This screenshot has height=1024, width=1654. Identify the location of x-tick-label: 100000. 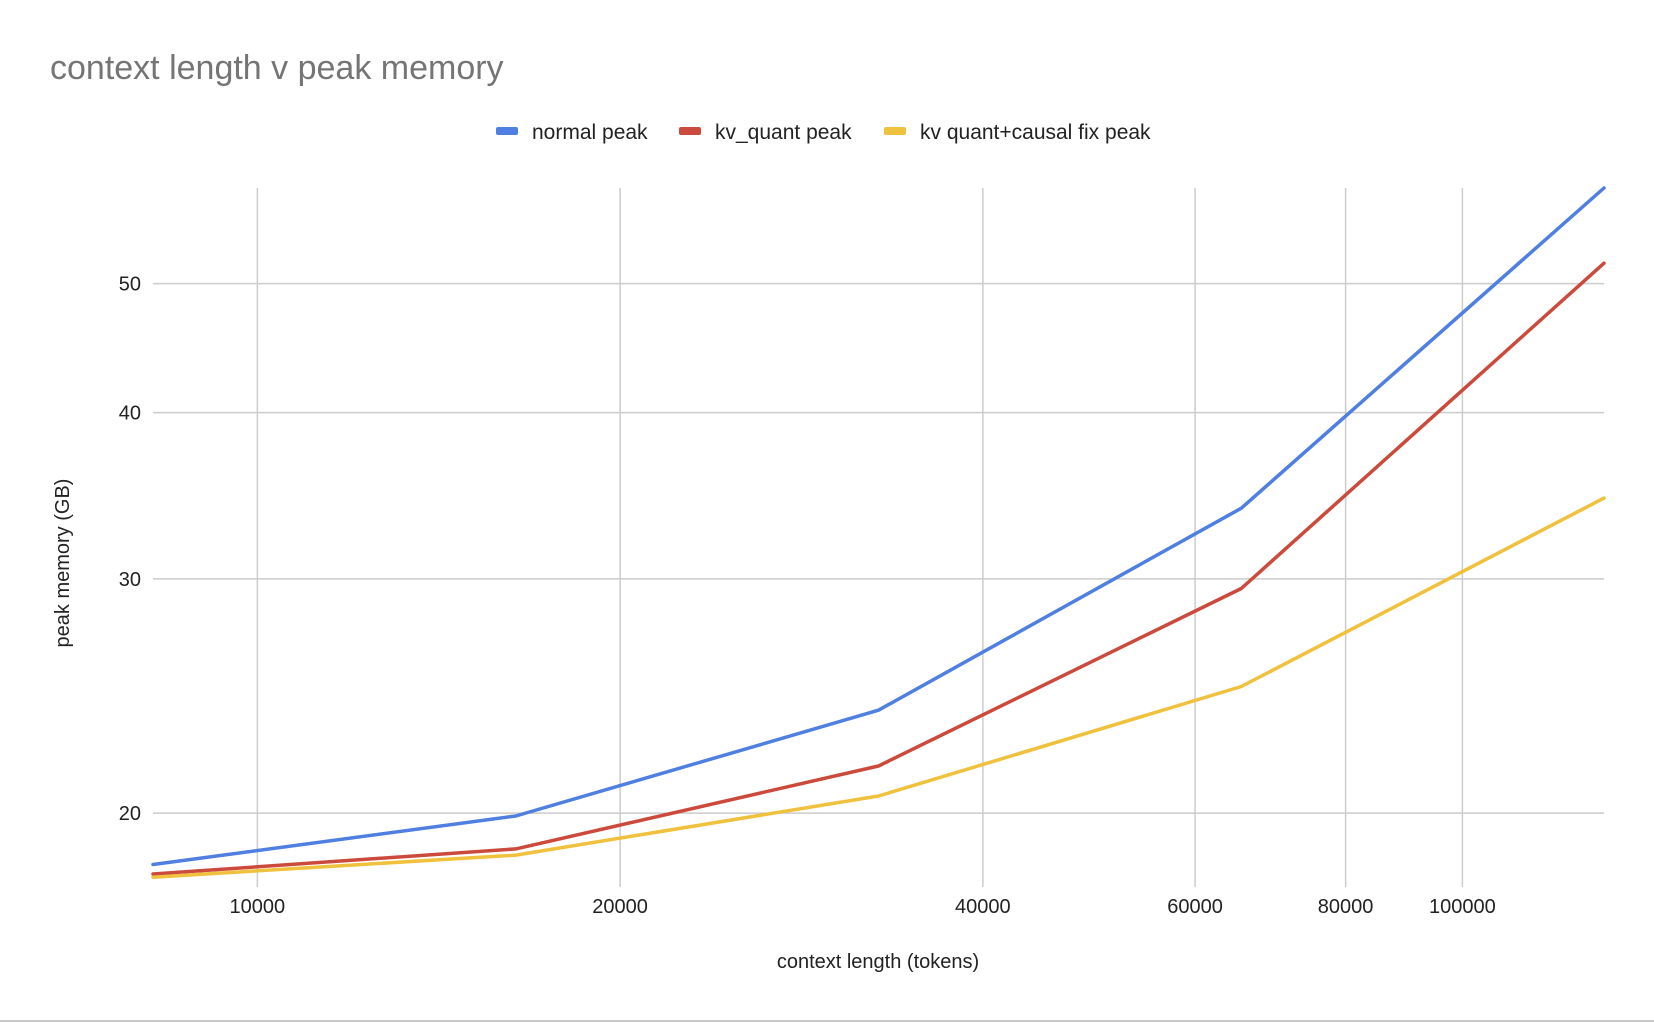
(1462, 907).